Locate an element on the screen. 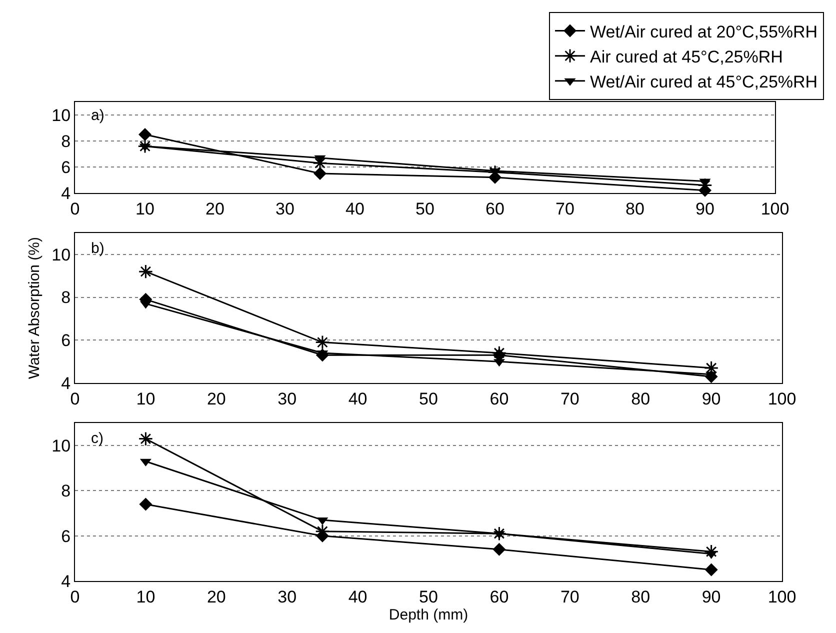  annotation: a) is located at coordinates (97, 115).